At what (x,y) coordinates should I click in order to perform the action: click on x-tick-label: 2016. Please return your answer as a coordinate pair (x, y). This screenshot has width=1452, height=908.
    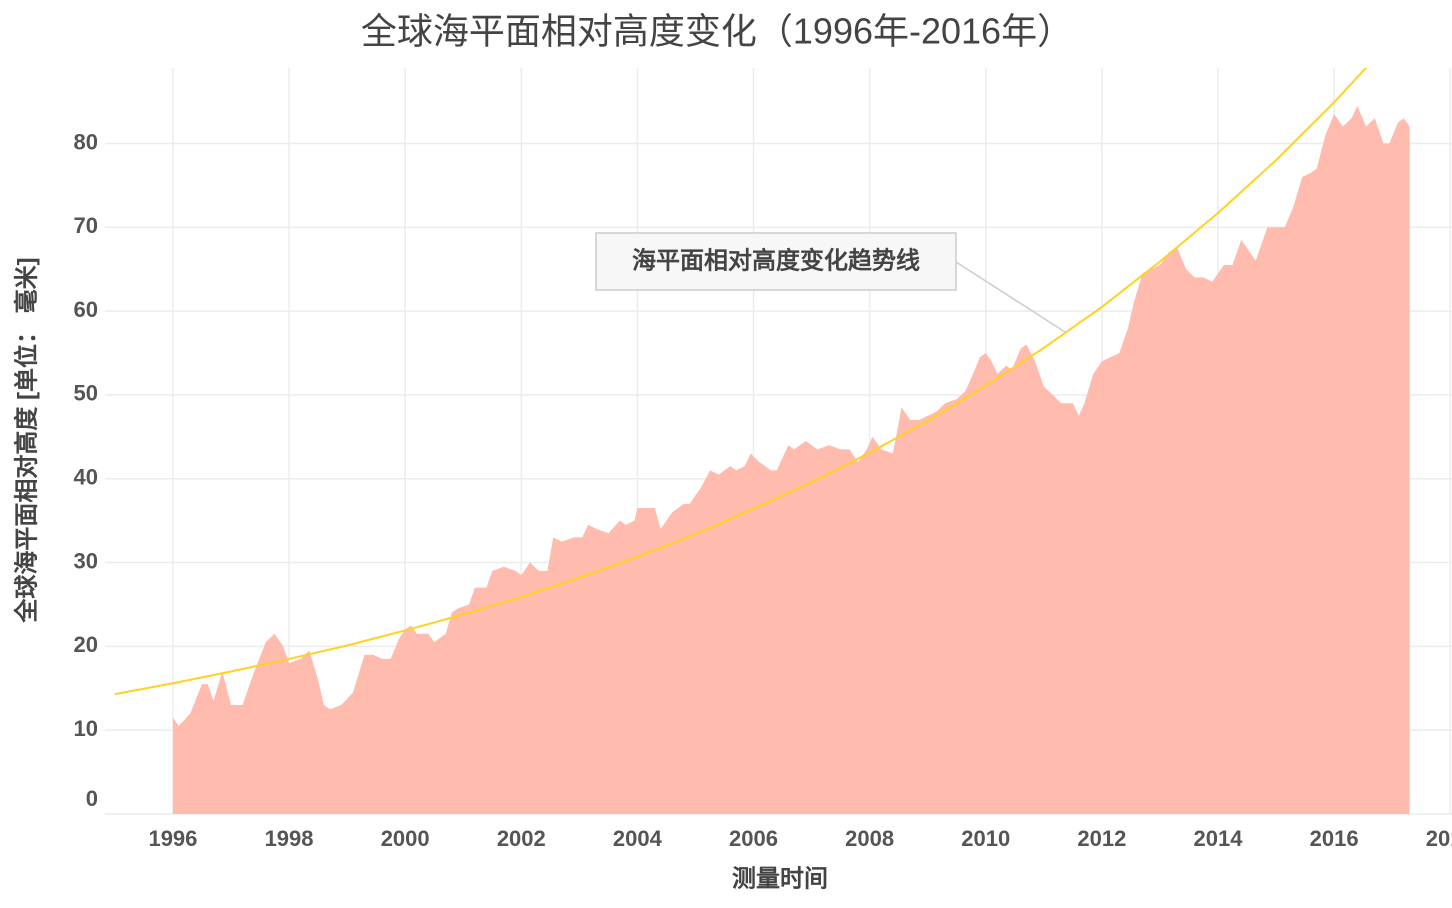
    Looking at the image, I should click on (1334, 838).